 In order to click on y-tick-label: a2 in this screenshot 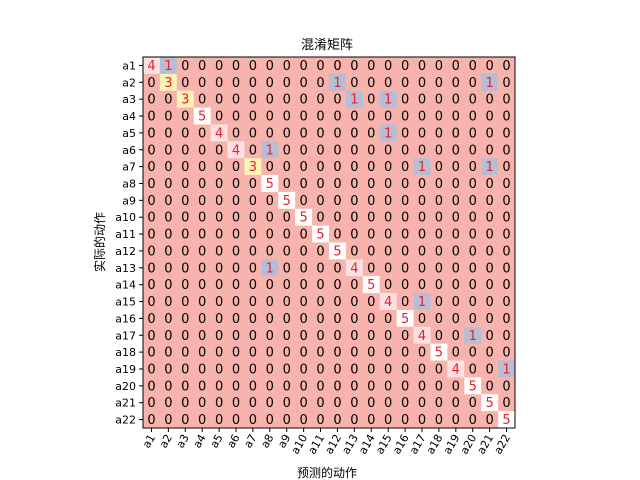, I will do `click(129, 82)`.